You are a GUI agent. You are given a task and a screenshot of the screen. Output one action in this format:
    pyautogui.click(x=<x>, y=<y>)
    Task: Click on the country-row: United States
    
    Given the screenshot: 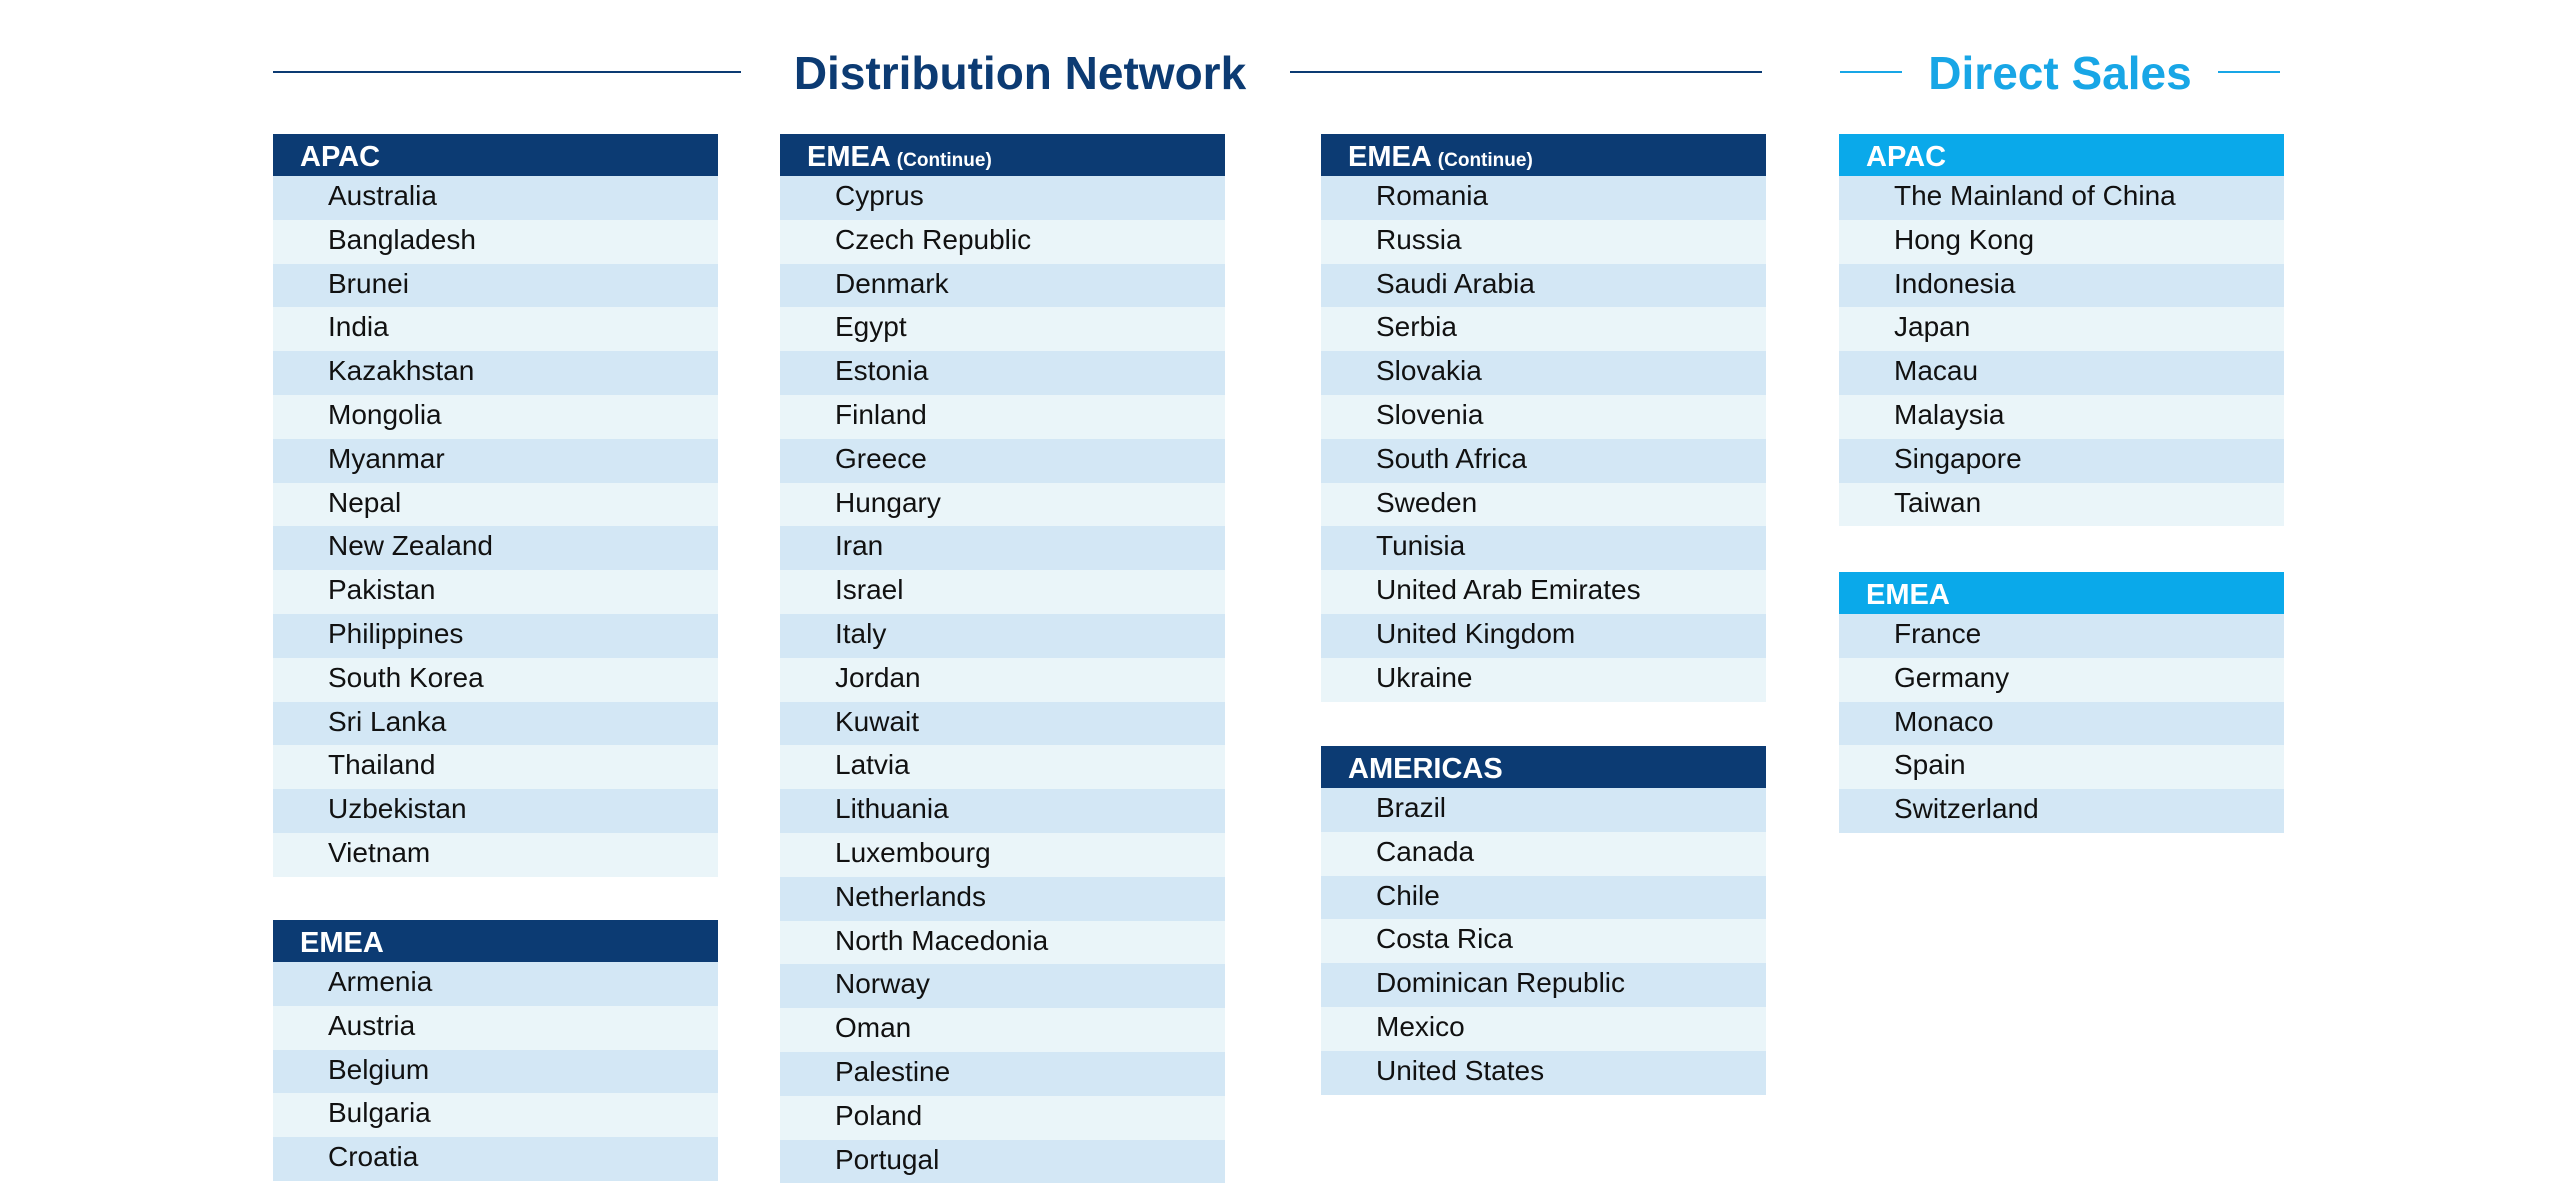 What is the action you would take?
    pyautogui.click(x=1543, y=1072)
    